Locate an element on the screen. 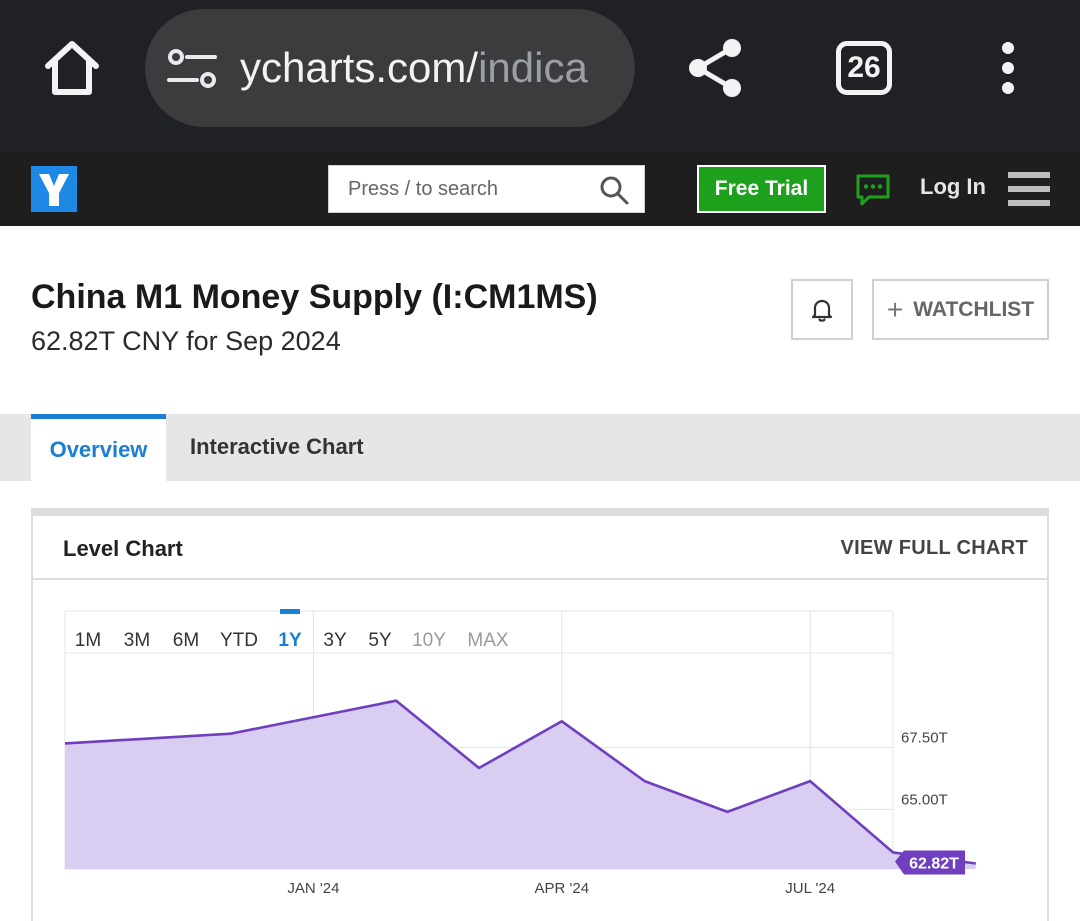 This screenshot has height=921, width=1080. search-box is located at coordinates (486, 189).